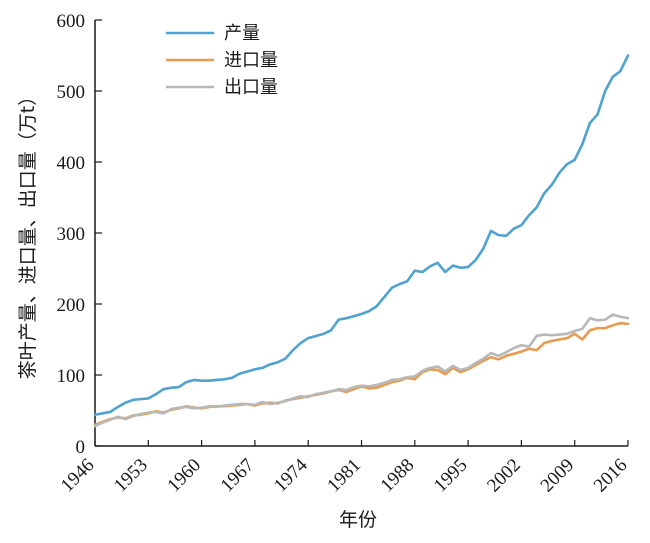  What do you see at coordinates (71, 92) in the screenshot?
I see `y-tick-label: 500` at bounding box center [71, 92].